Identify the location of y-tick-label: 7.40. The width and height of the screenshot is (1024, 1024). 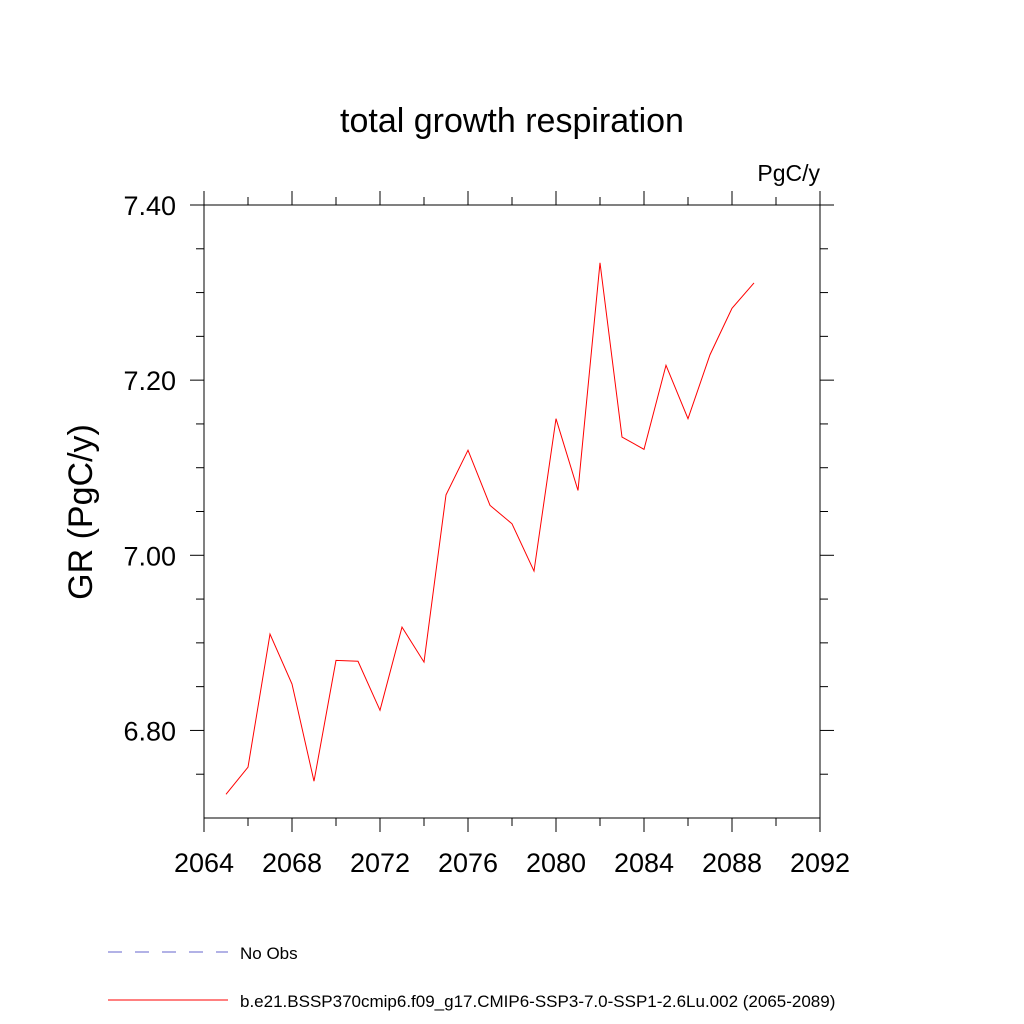
(149, 206).